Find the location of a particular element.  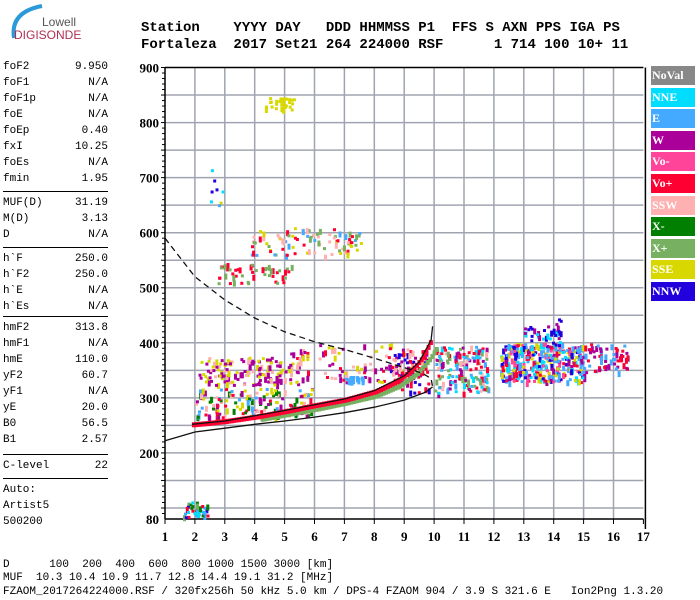

x-tick-label: 15 is located at coordinates (584, 536).